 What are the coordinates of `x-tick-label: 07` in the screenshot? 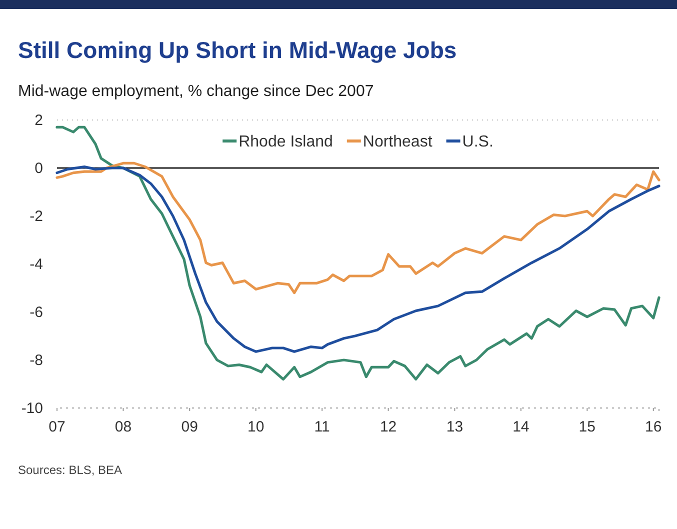 It's located at (57, 427).